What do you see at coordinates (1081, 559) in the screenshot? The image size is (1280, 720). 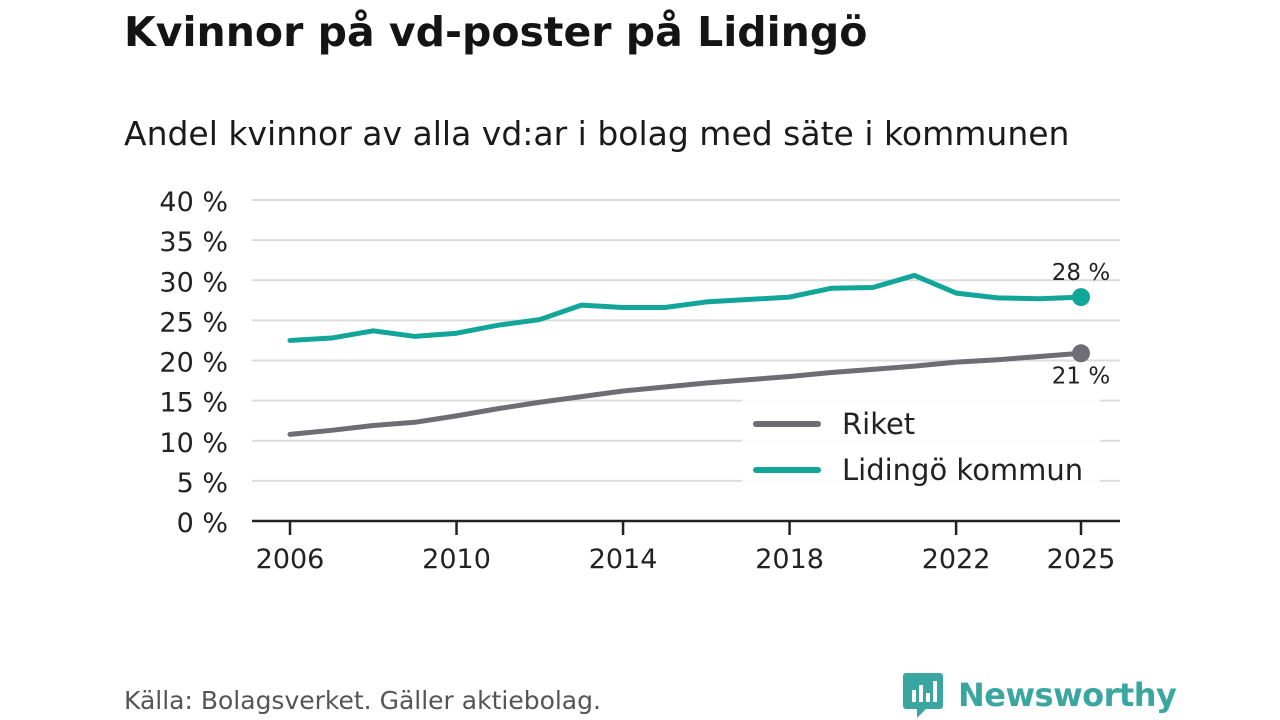 I see `x-tick-label: 2025` at bounding box center [1081, 559].